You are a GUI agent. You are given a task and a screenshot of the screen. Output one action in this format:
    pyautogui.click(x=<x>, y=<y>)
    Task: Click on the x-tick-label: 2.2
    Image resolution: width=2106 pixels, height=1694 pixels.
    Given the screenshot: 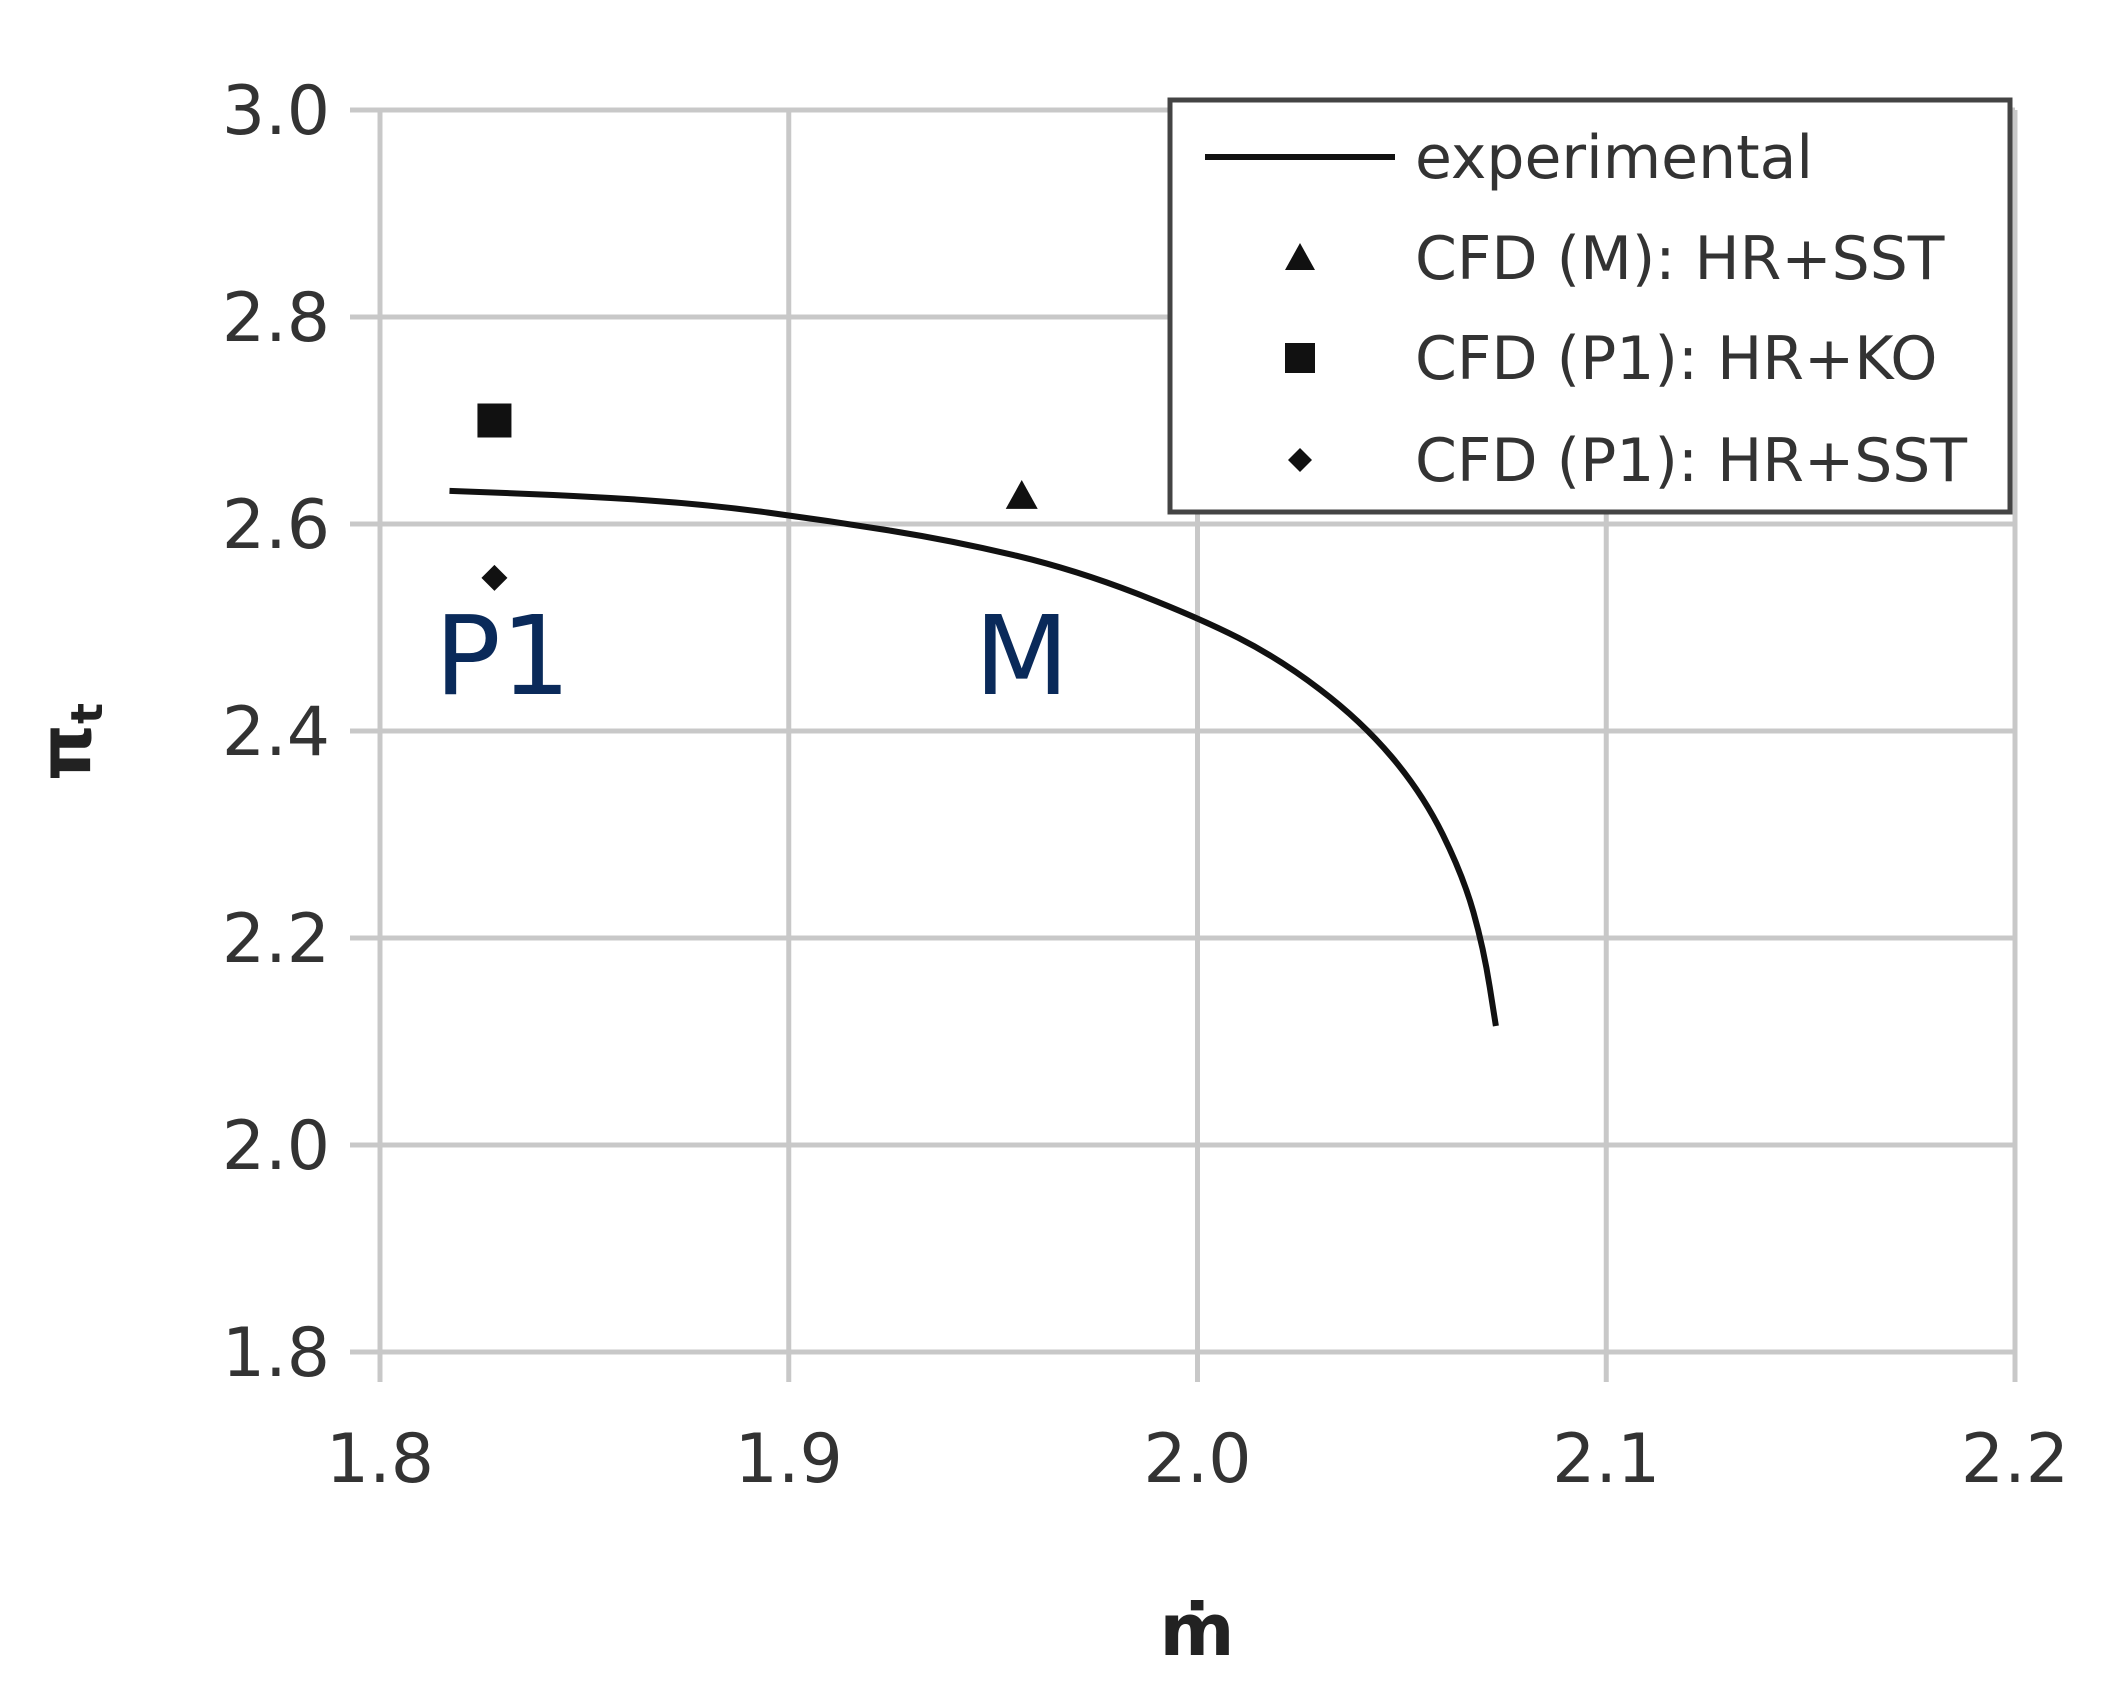 What is the action you would take?
    pyautogui.click(x=2015, y=1459)
    